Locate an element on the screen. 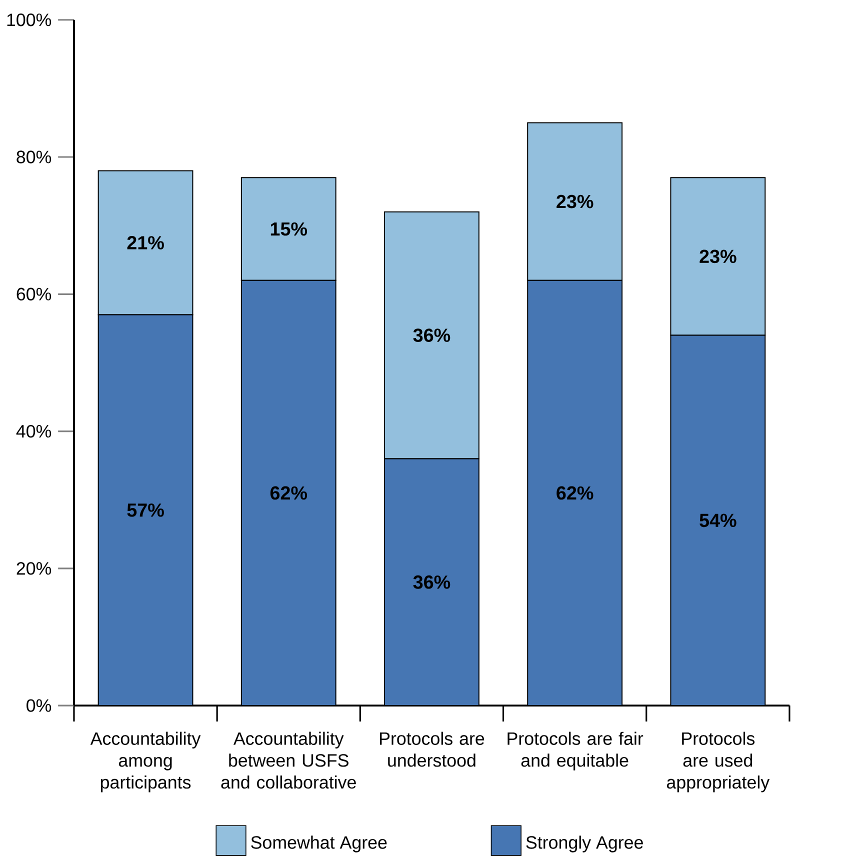 The width and height of the screenshot is (867, 862). y-tick-label: 60% is located at coordinates (34, 294).